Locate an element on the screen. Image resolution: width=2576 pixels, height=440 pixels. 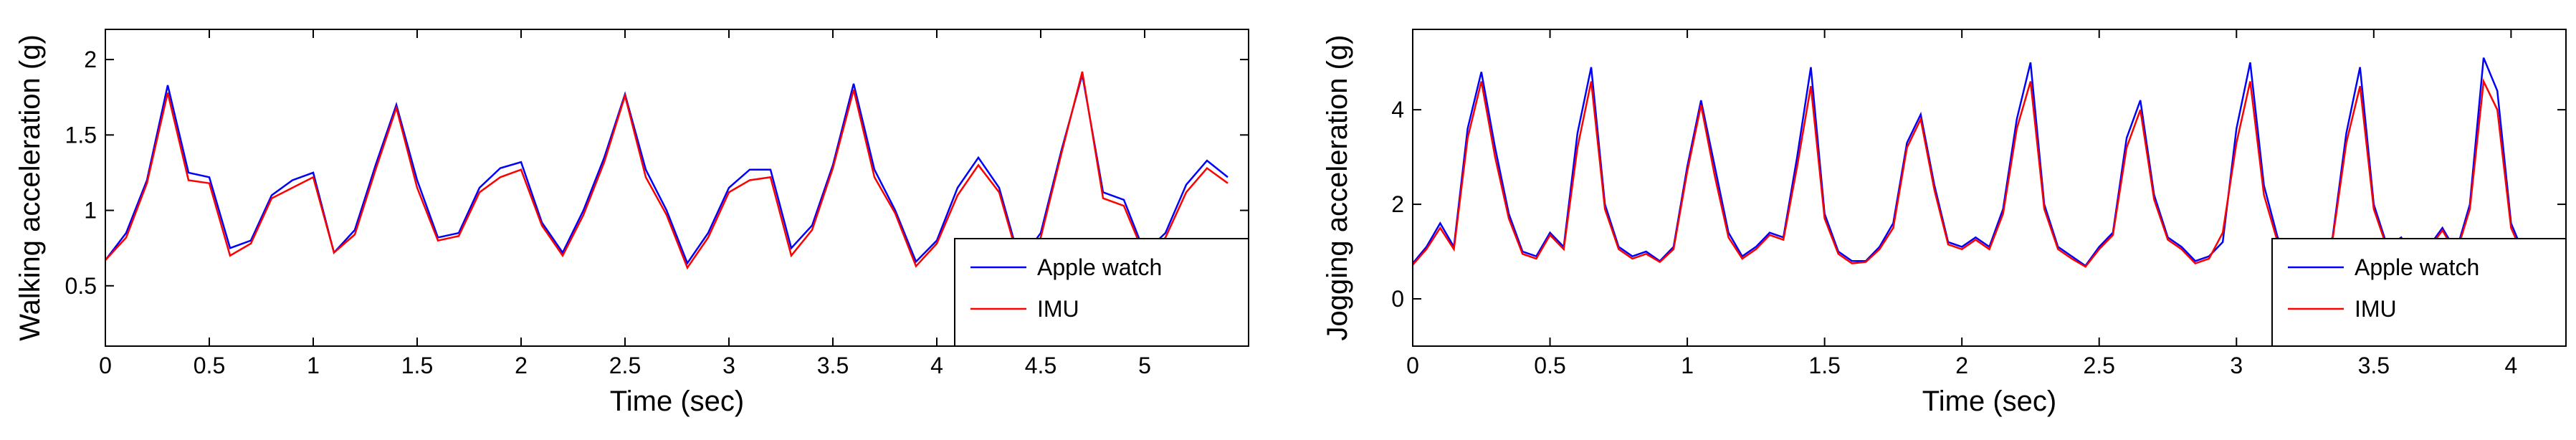
x-tick-label: 5 is located at coordinates (1144, 365).